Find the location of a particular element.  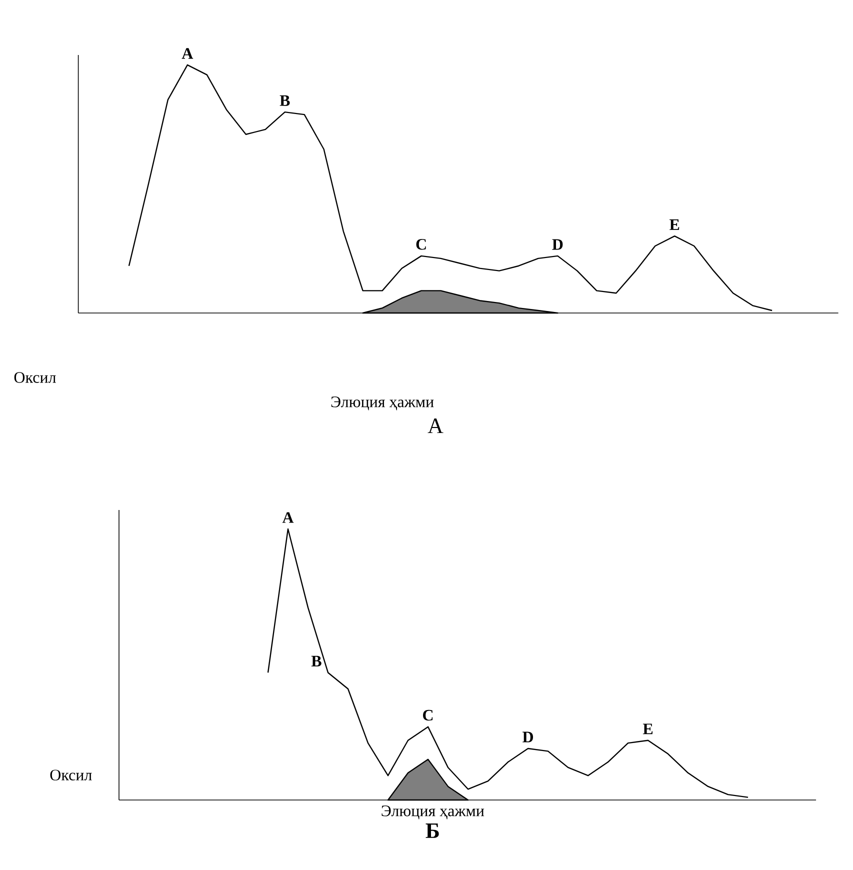

text: А is located at coordinates (436, 426).